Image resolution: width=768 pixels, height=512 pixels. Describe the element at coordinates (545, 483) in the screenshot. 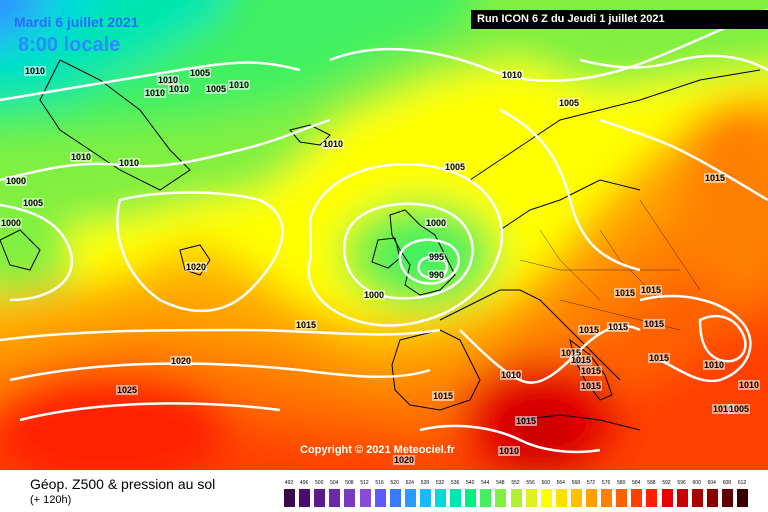

I see `scale-label-560: 560` at that location.